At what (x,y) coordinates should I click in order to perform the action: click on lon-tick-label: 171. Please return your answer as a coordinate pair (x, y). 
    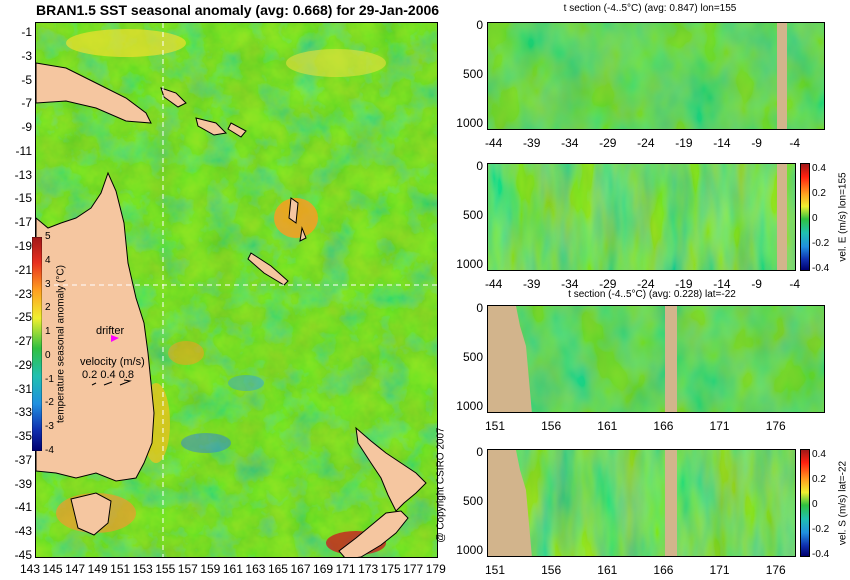
    Looking at the image, I should click on (345, 569).